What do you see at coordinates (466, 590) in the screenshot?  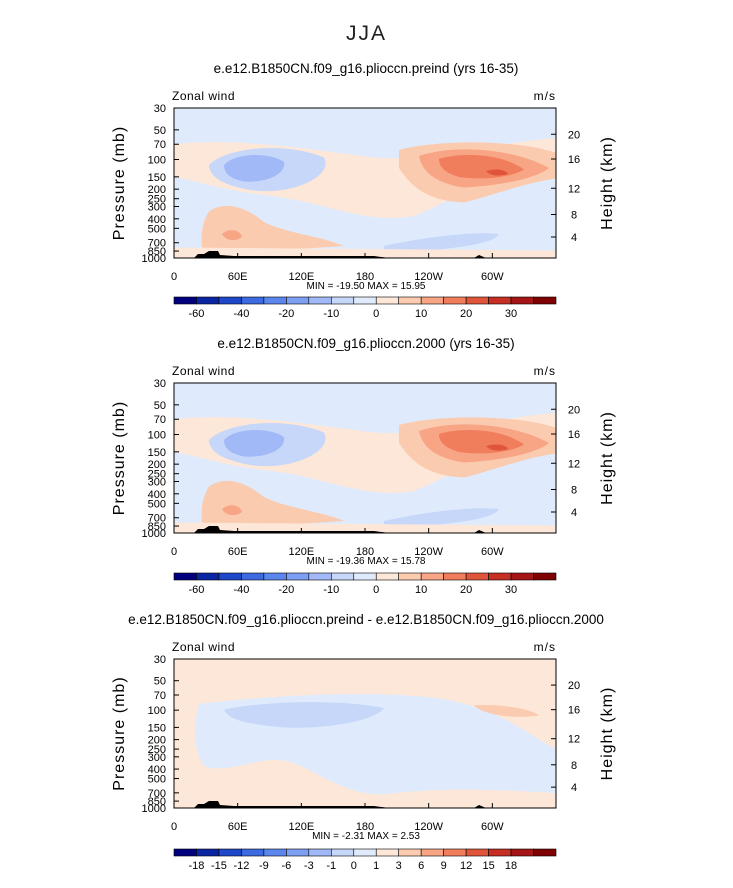 I see `colorbar-label: 20` at bounding box center [466, 590].